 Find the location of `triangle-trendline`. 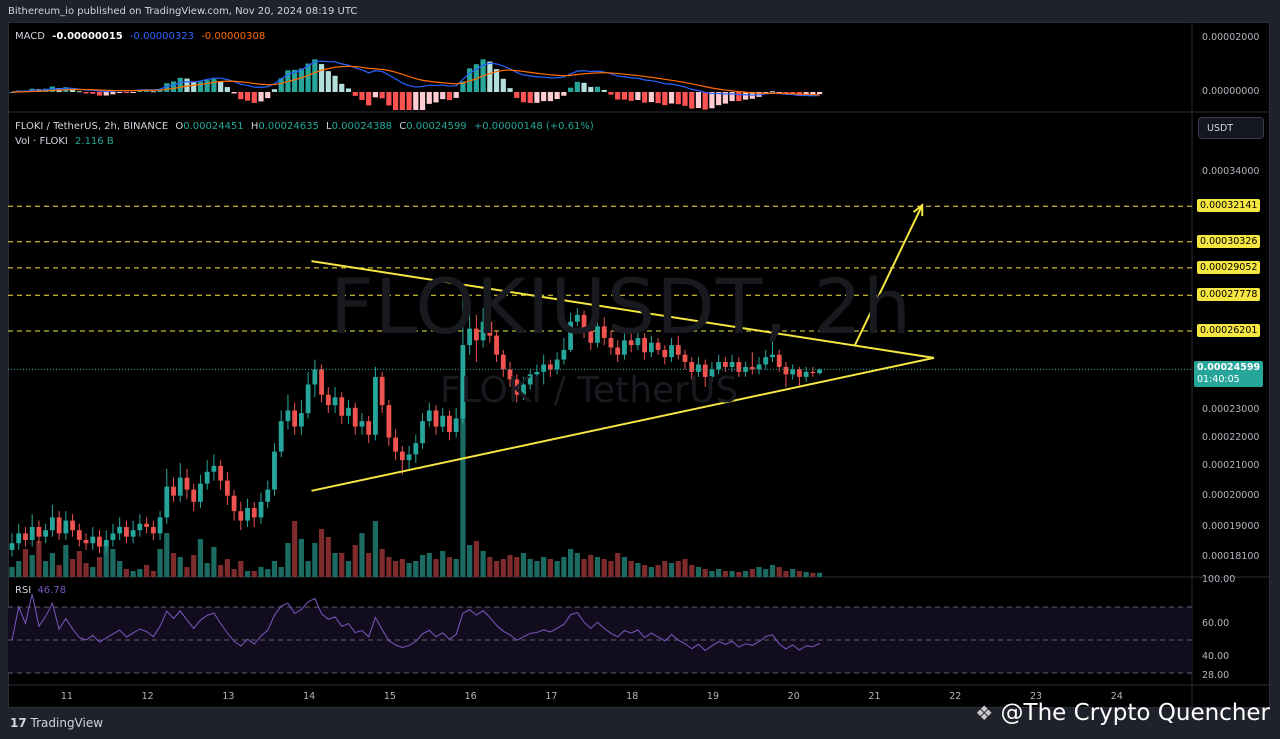

triangle-trendline is located at coordinates (623, 309).